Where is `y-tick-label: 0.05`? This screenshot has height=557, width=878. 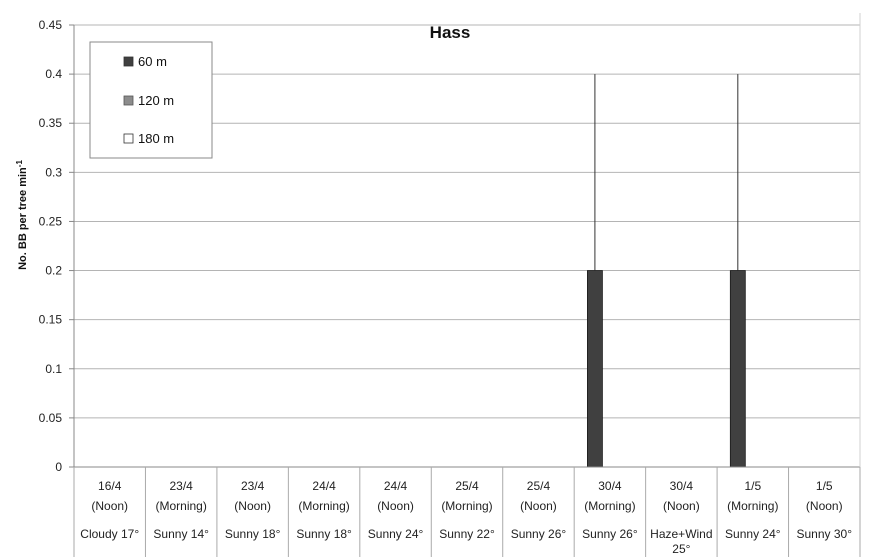
y-tick-label: 0.05 is located at coordinates (51, 418).